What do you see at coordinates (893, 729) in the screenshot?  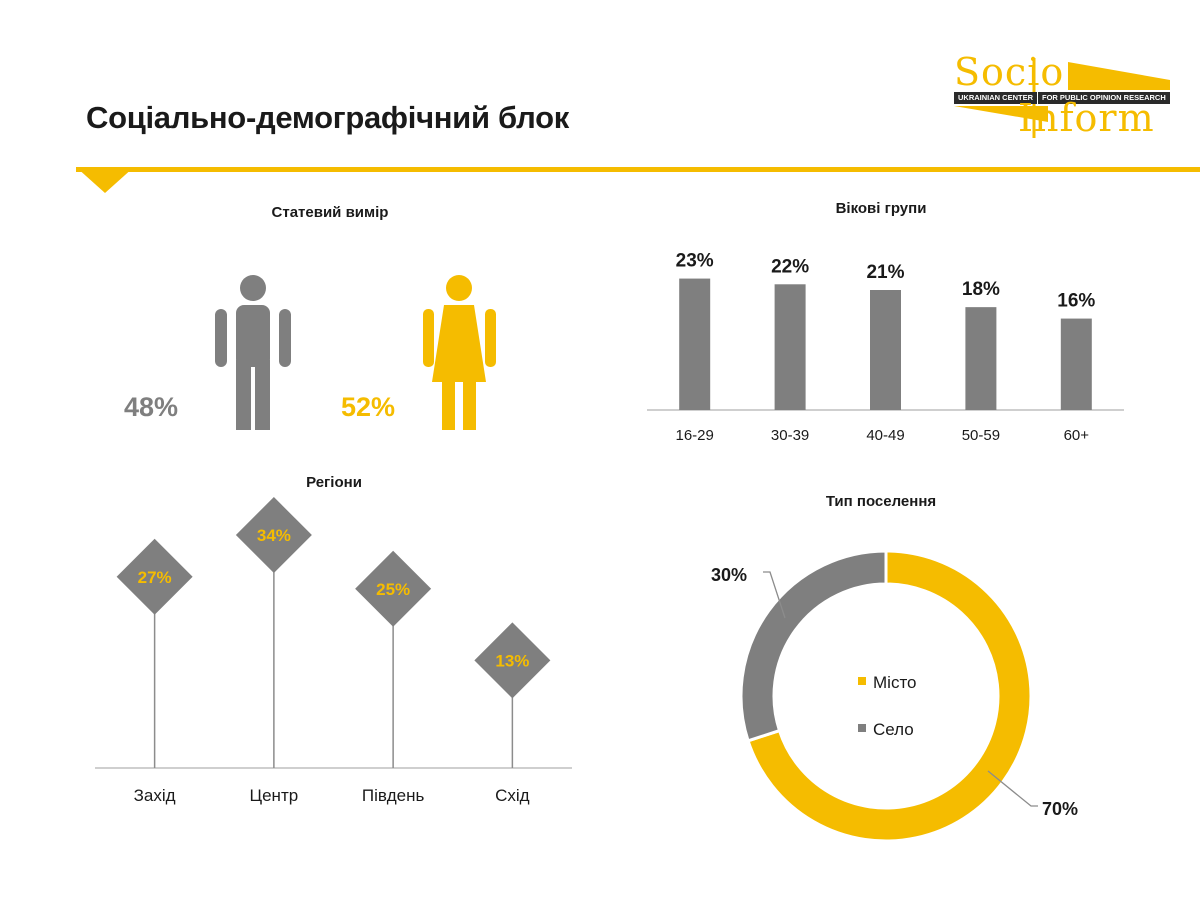 I see `legend-label-village: Село` at bounding box center [893, 729].